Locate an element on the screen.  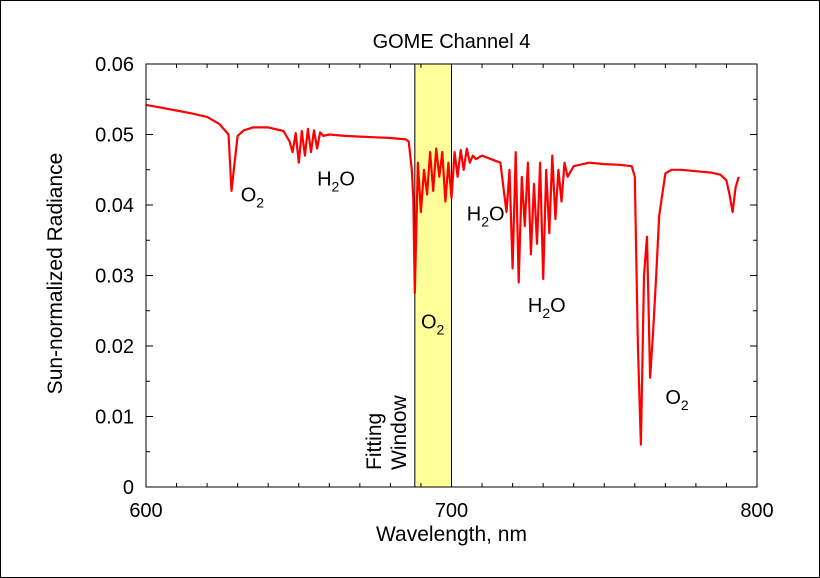
fitting-window-layer is located at coordinates (433, 275).